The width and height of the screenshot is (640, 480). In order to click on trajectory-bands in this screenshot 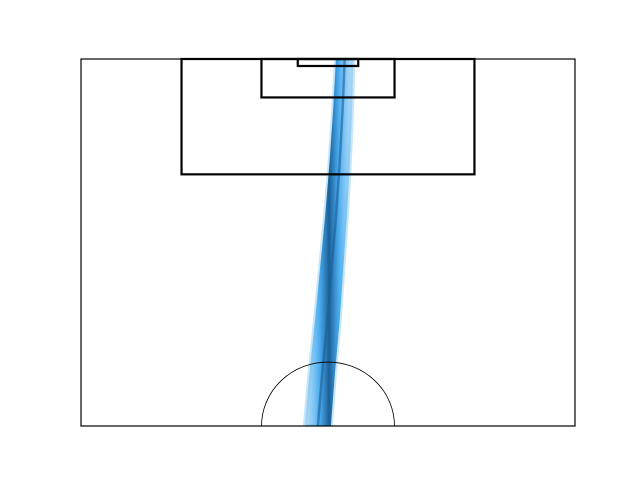, I will do `click(329, 242)`.